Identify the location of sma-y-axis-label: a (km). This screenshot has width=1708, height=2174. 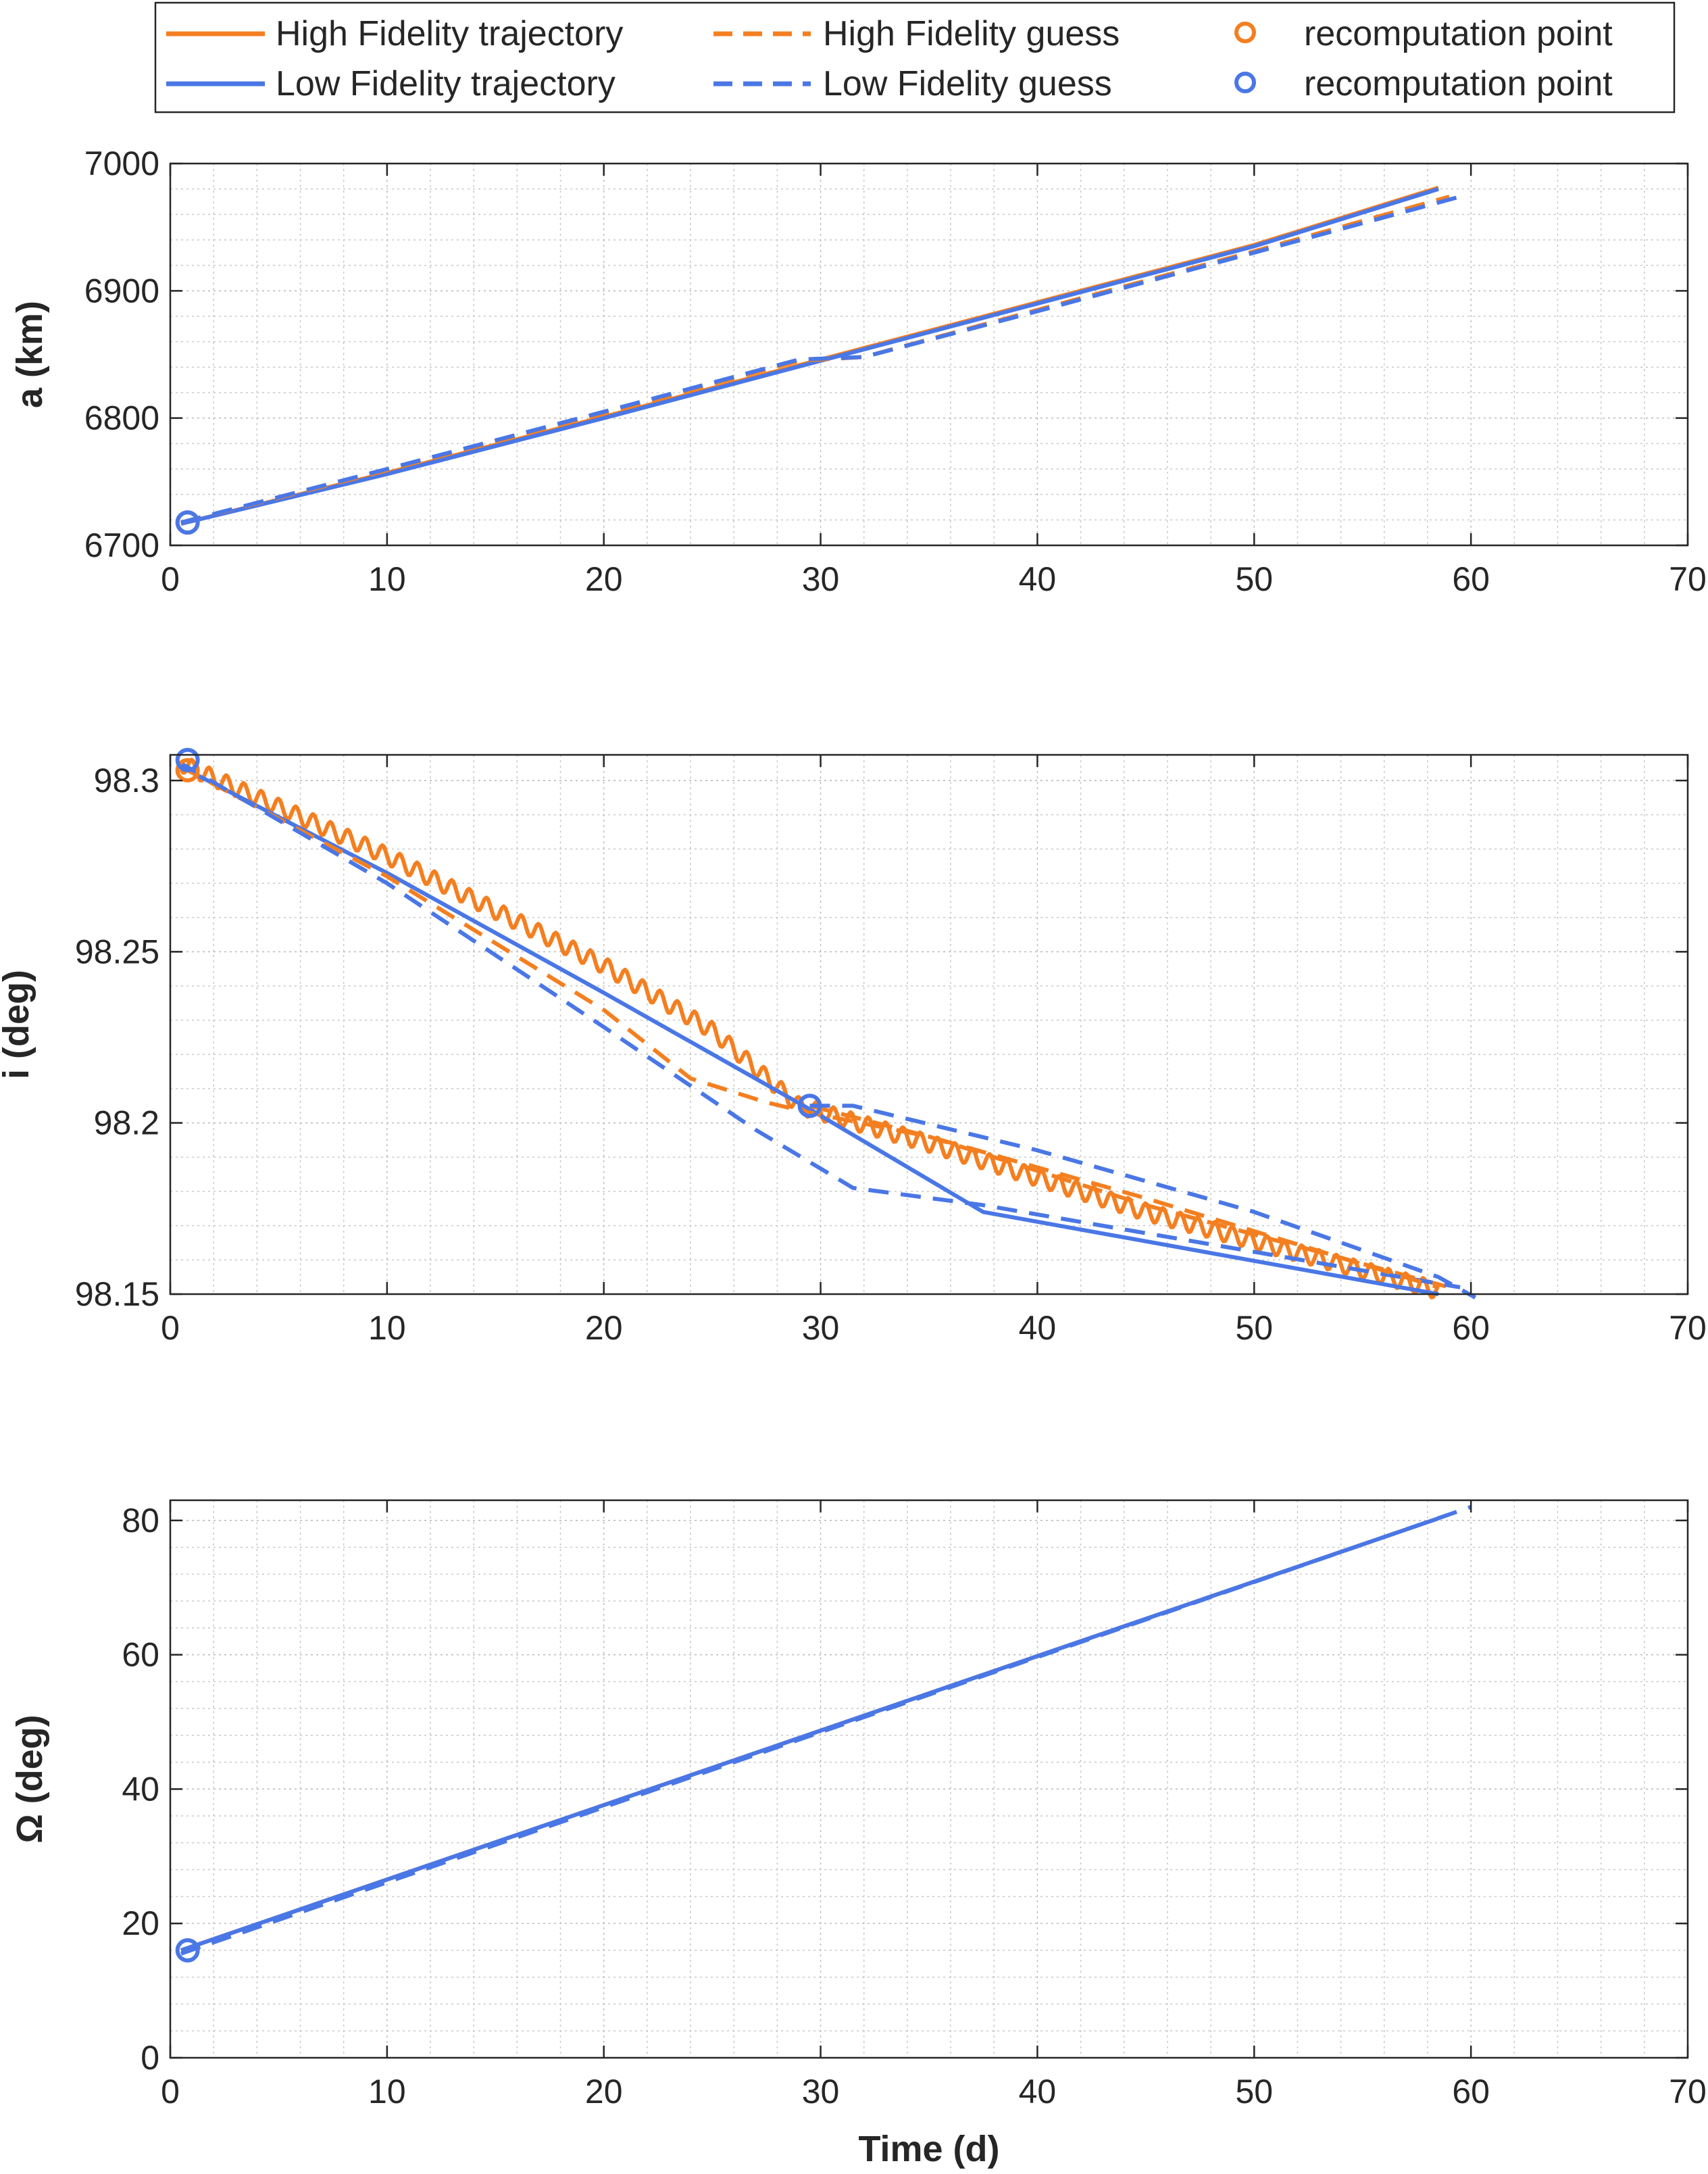
(30, 354).